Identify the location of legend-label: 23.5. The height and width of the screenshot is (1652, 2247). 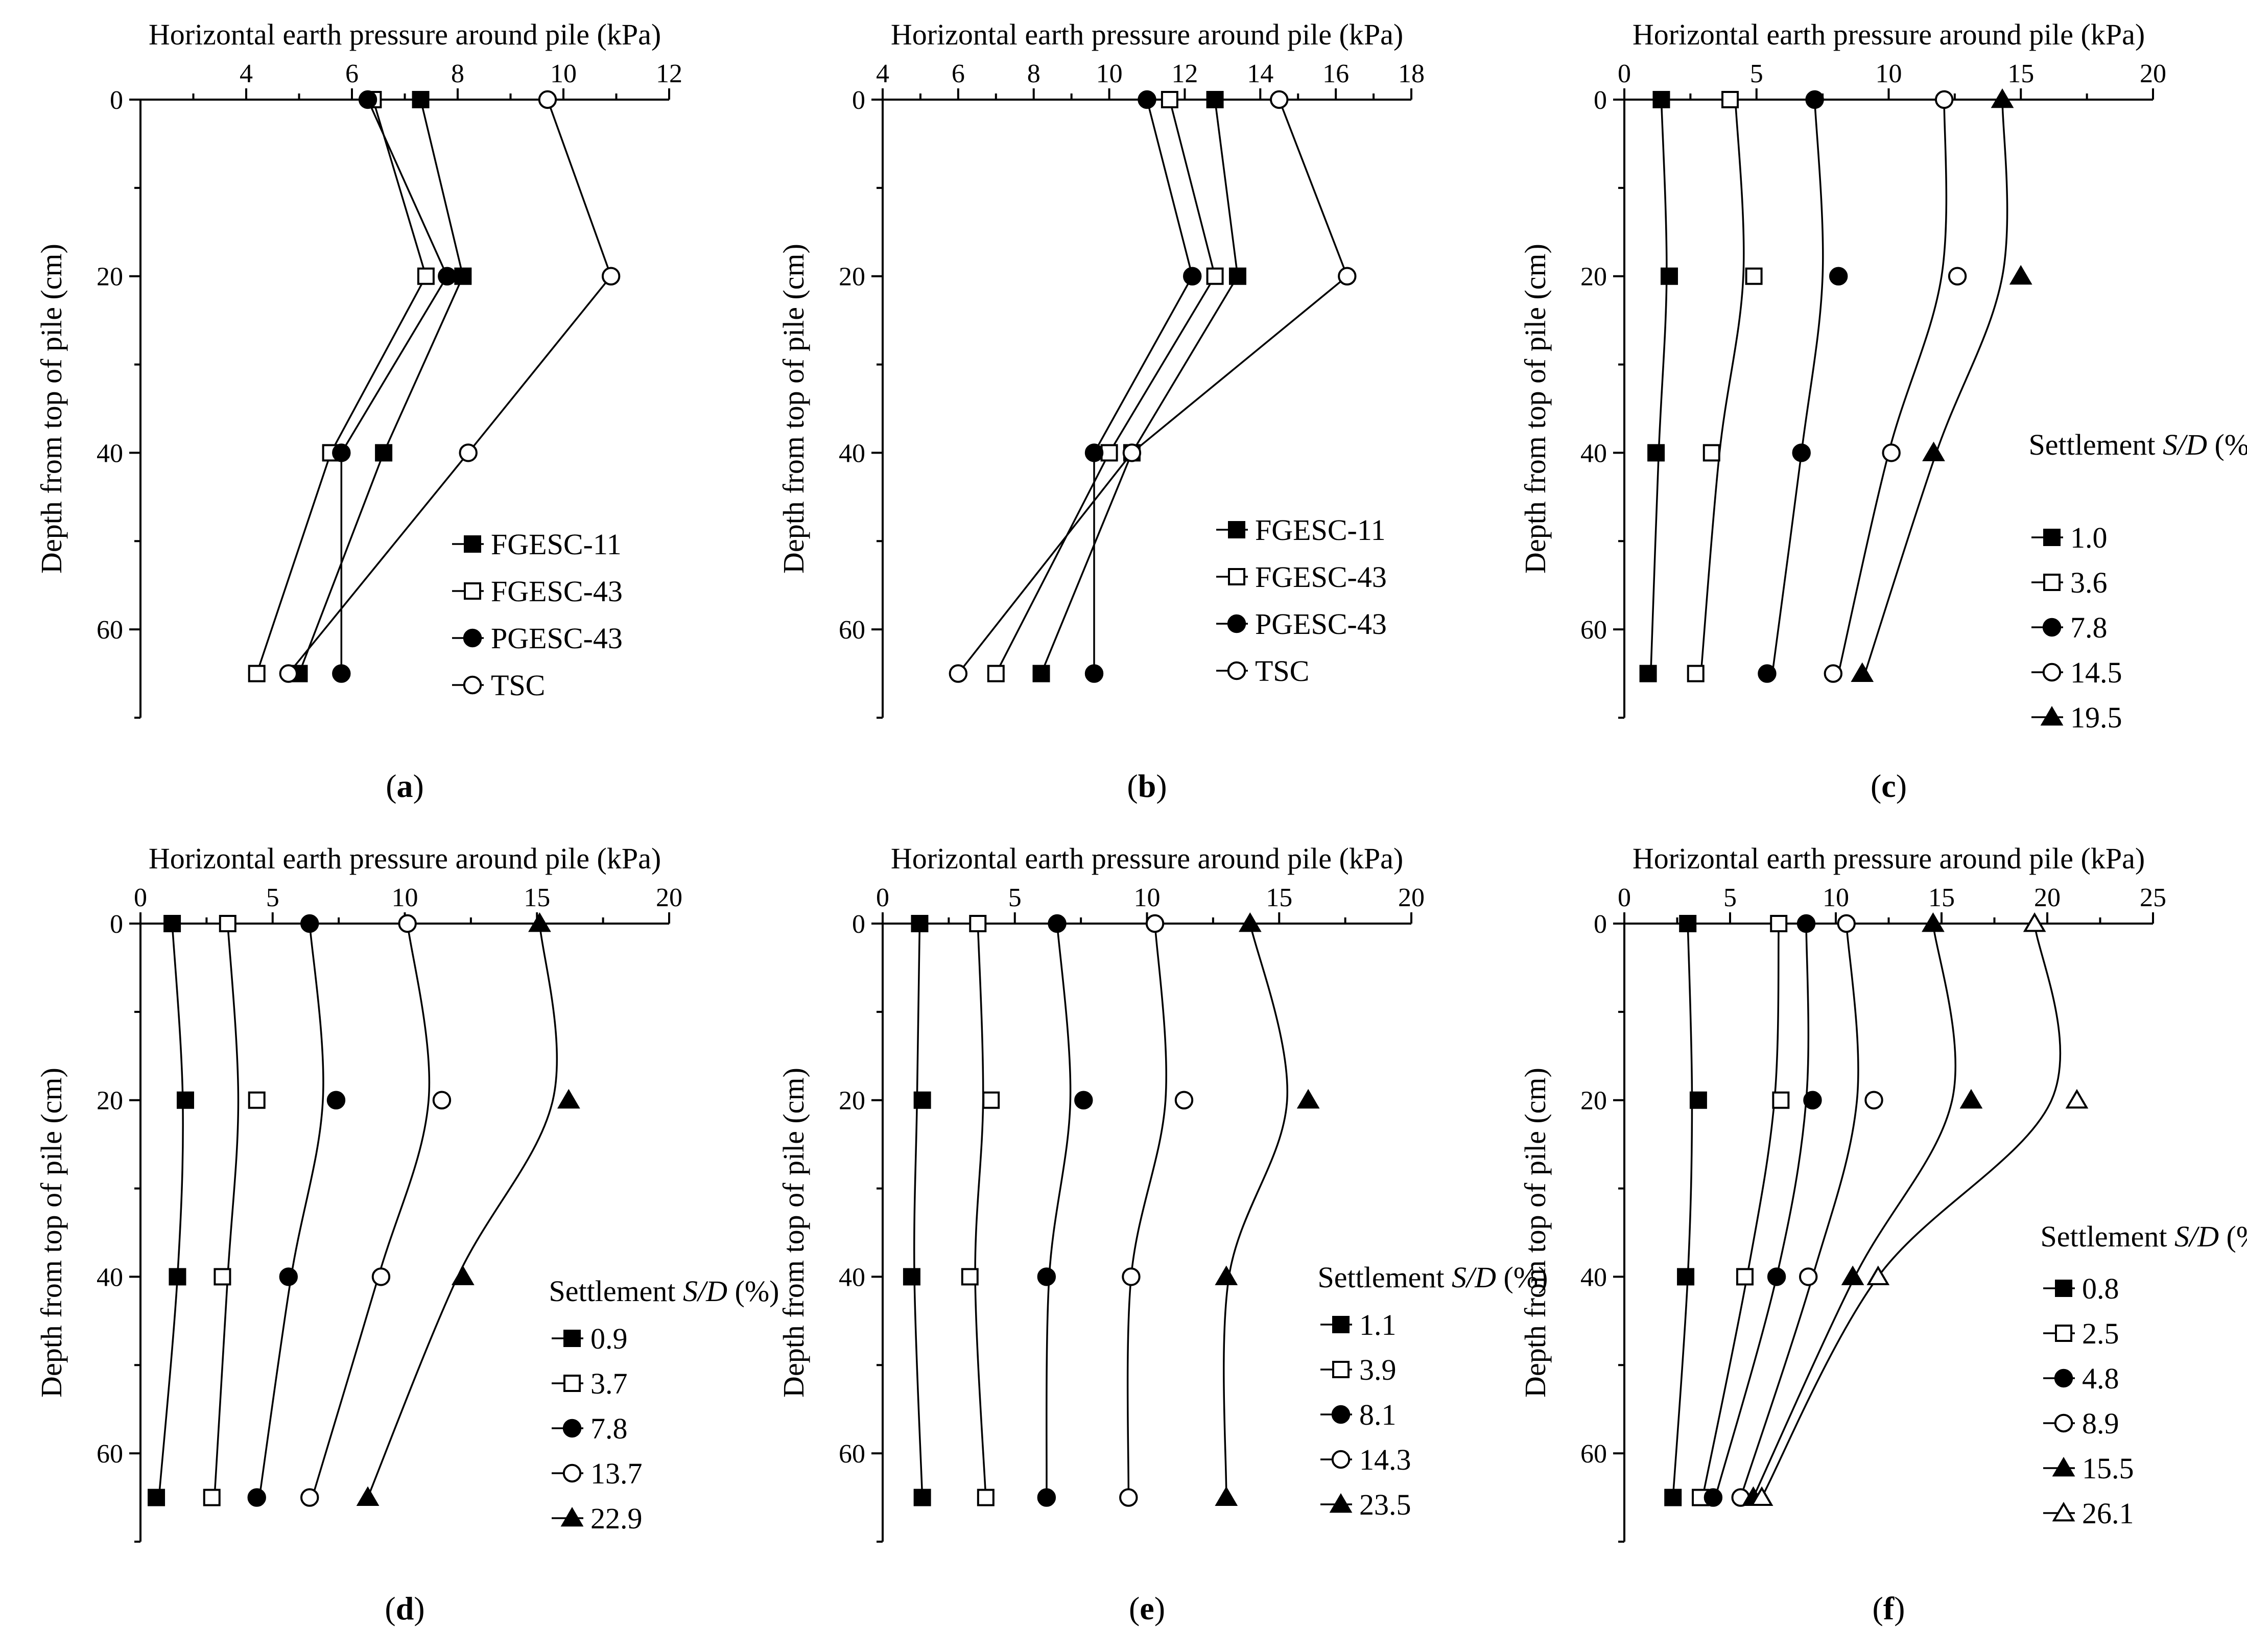
(1385, 1504).